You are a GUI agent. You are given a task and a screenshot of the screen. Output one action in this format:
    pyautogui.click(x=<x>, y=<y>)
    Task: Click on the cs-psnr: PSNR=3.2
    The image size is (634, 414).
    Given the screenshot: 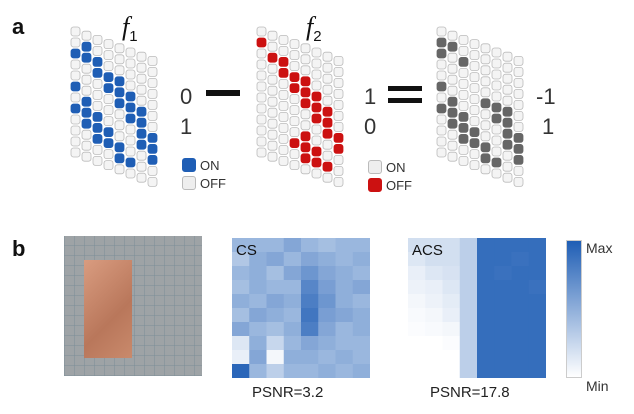 What is the action you would take?
    pyautogui.click(x=288, y=392)
    